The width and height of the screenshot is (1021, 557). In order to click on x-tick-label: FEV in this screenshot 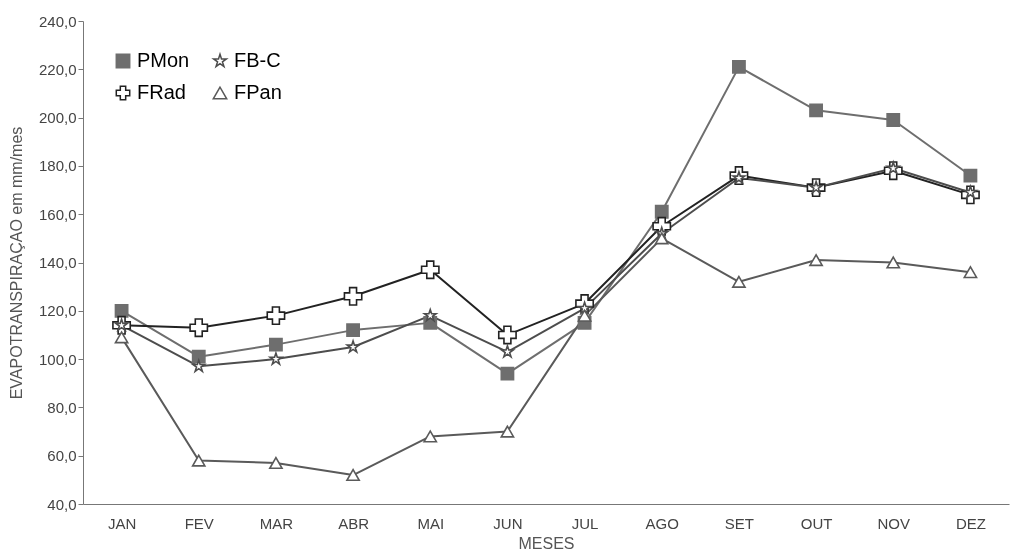, I will do `click(199, 523)`.